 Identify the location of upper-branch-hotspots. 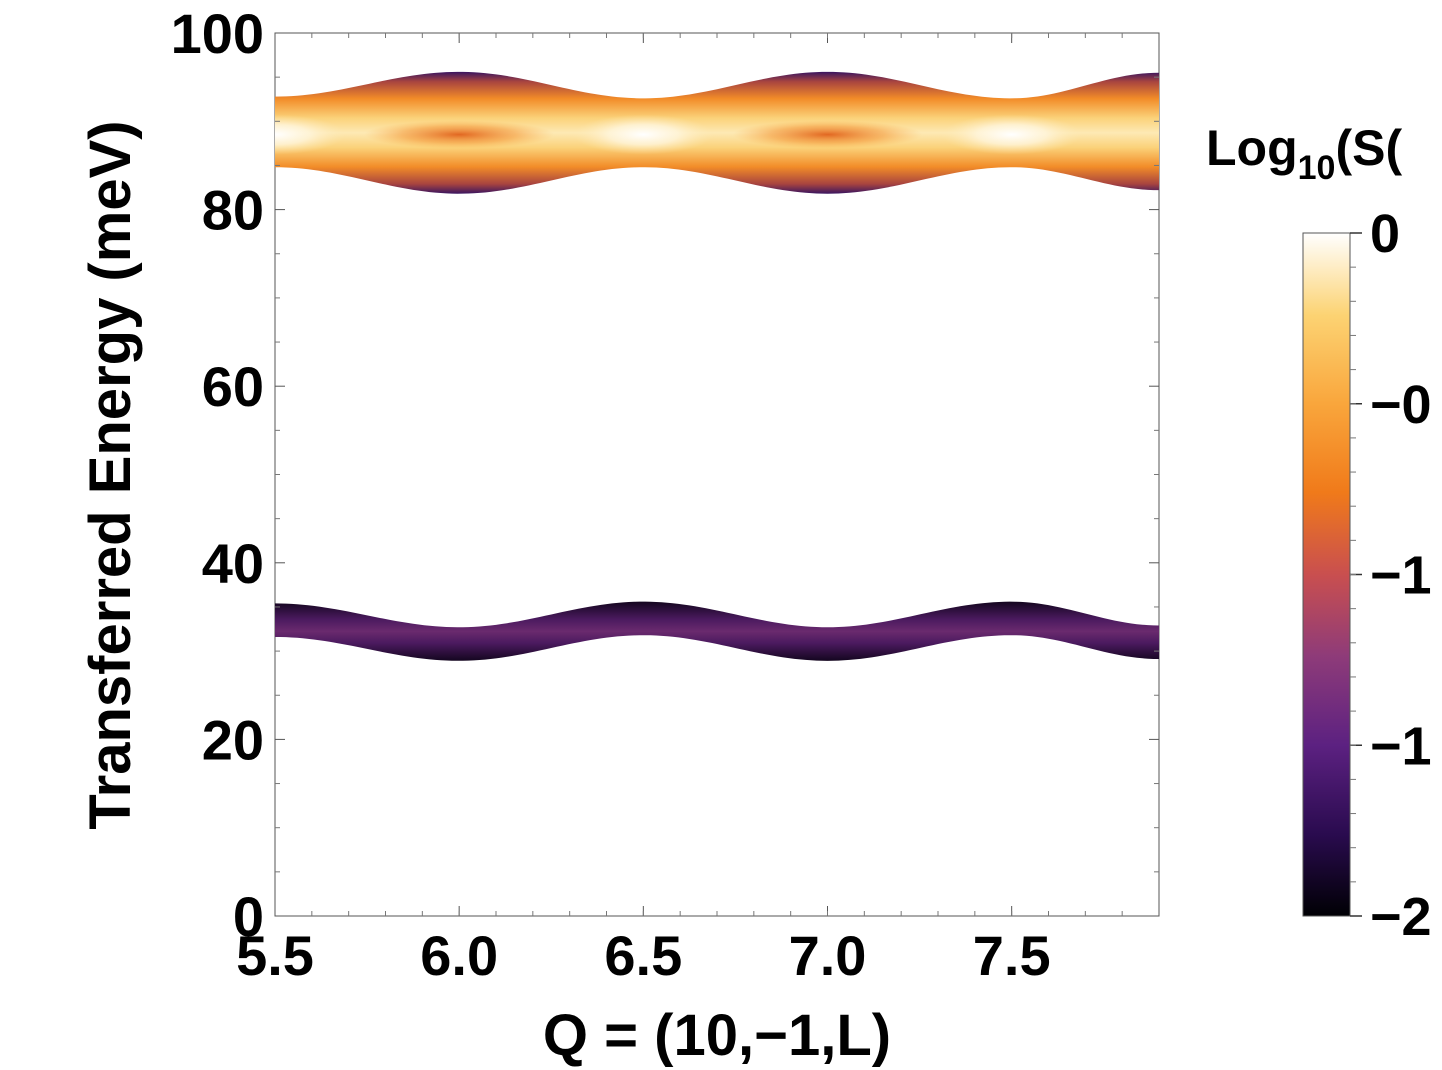
(678, 134).